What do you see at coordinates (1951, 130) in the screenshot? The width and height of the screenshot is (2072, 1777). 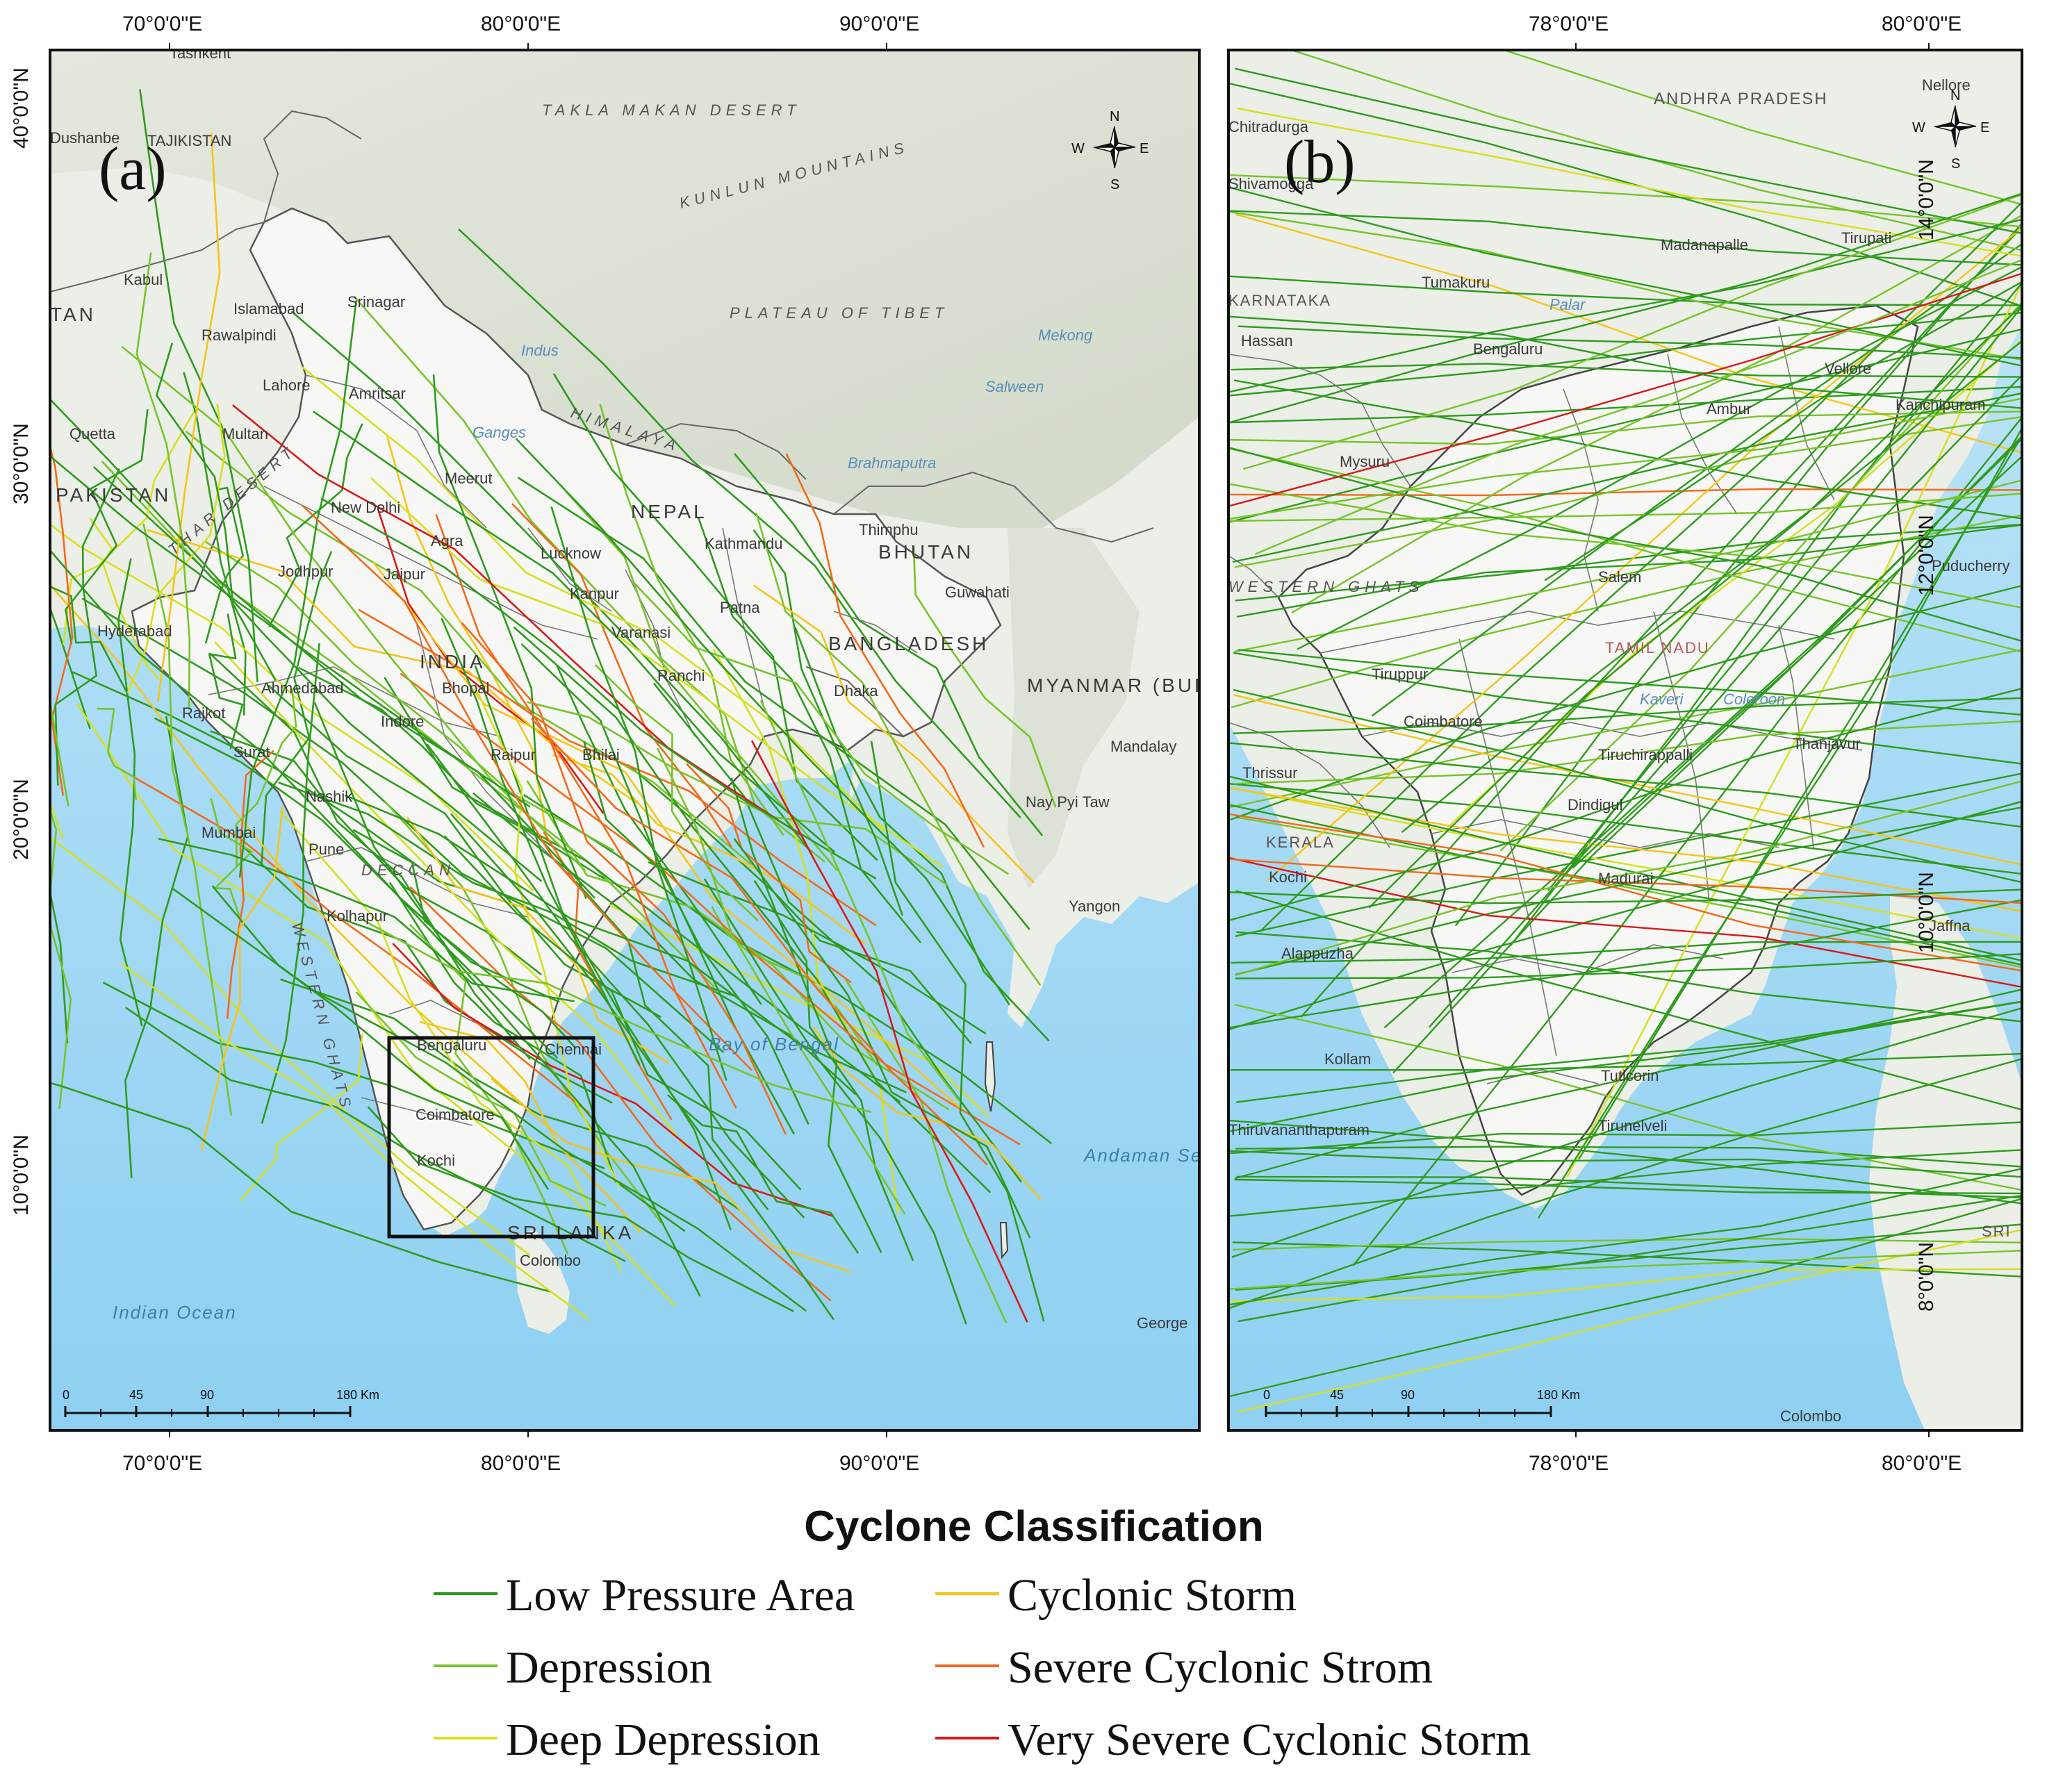 I see `panel-b-compass-icon: N S E W` at bounding box center [1951, 130].